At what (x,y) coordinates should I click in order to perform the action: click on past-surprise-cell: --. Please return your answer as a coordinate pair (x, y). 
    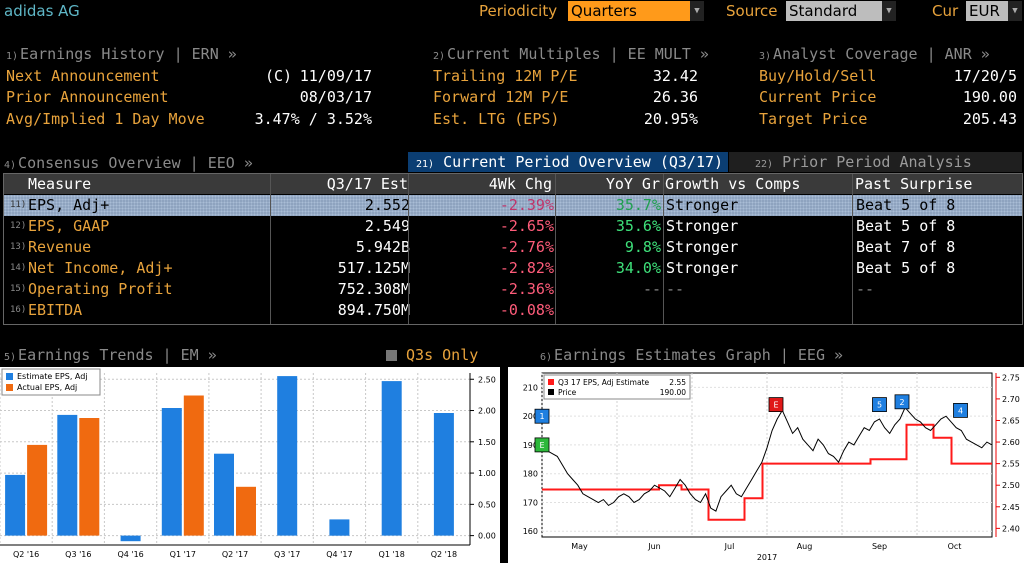
    Looking at the image, I should click on (865, 289).